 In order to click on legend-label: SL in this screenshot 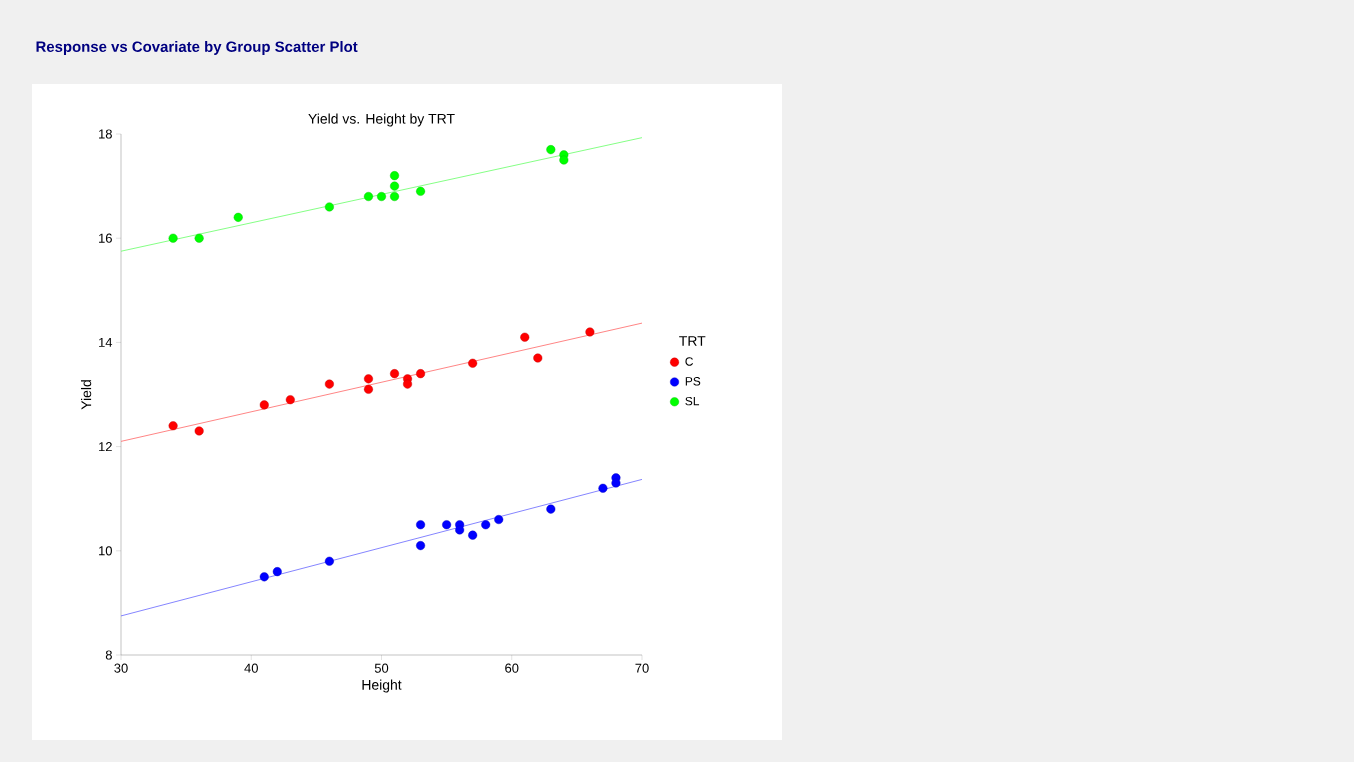, I will do `click(692, 401)`.